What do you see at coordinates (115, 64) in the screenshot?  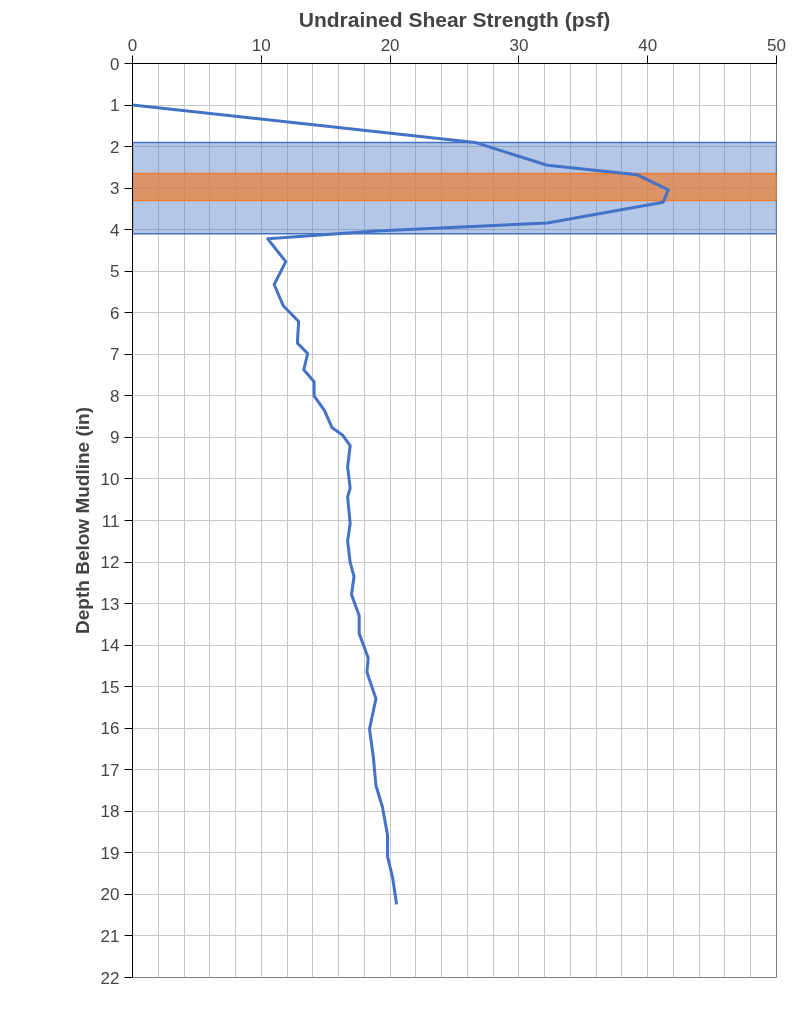 I see `y-tick-label: 0` at bounding box center [115, 64].